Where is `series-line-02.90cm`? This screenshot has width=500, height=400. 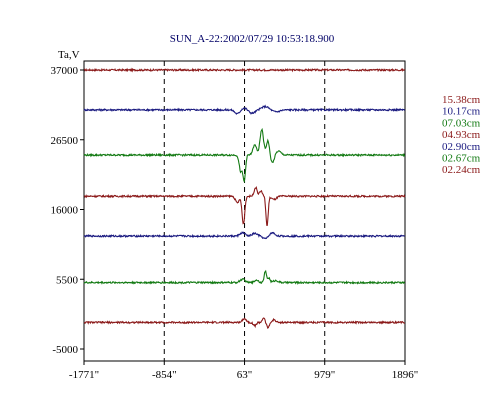 series-line-02.90cm is located at coordinates (244, 235).